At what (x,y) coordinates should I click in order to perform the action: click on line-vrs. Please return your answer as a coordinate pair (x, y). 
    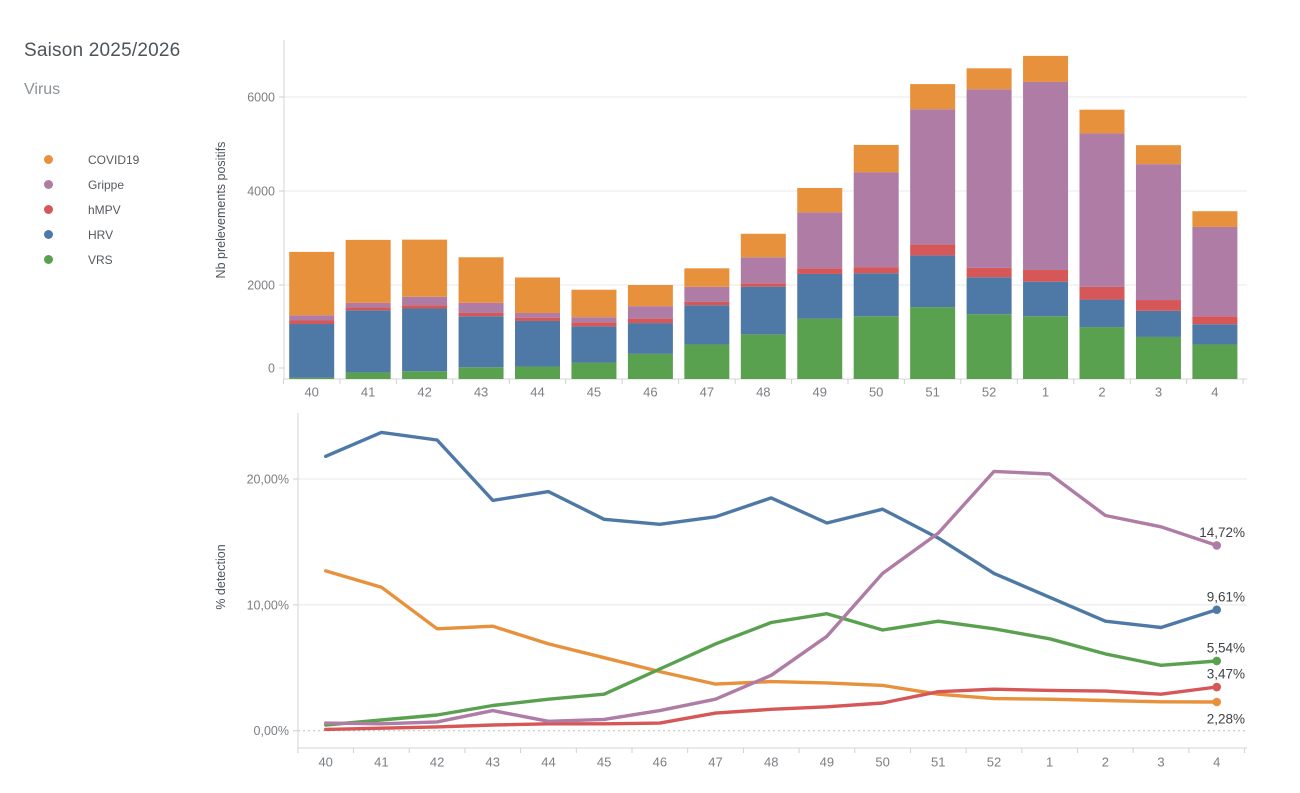
    Looking at the image, I should click on (771, 669).